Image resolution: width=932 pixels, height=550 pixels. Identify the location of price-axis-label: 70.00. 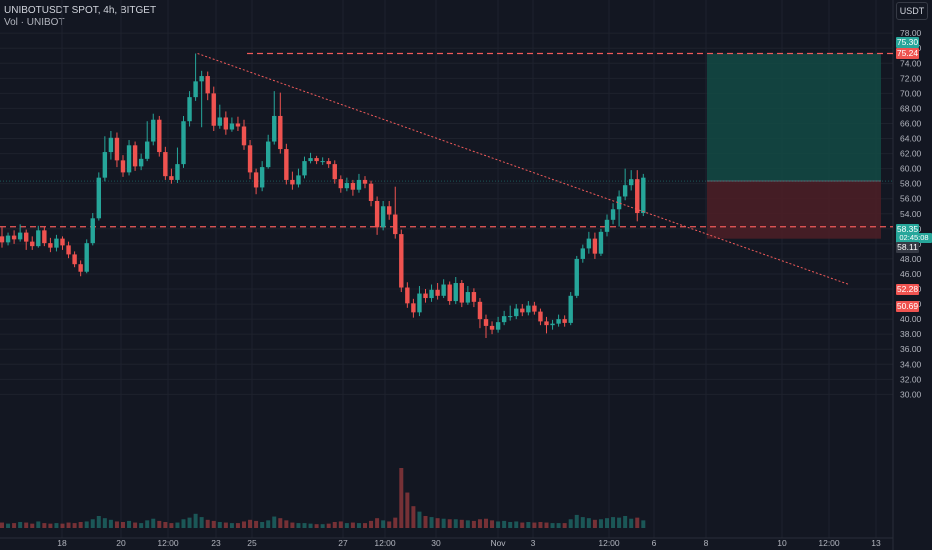
(911, 93).